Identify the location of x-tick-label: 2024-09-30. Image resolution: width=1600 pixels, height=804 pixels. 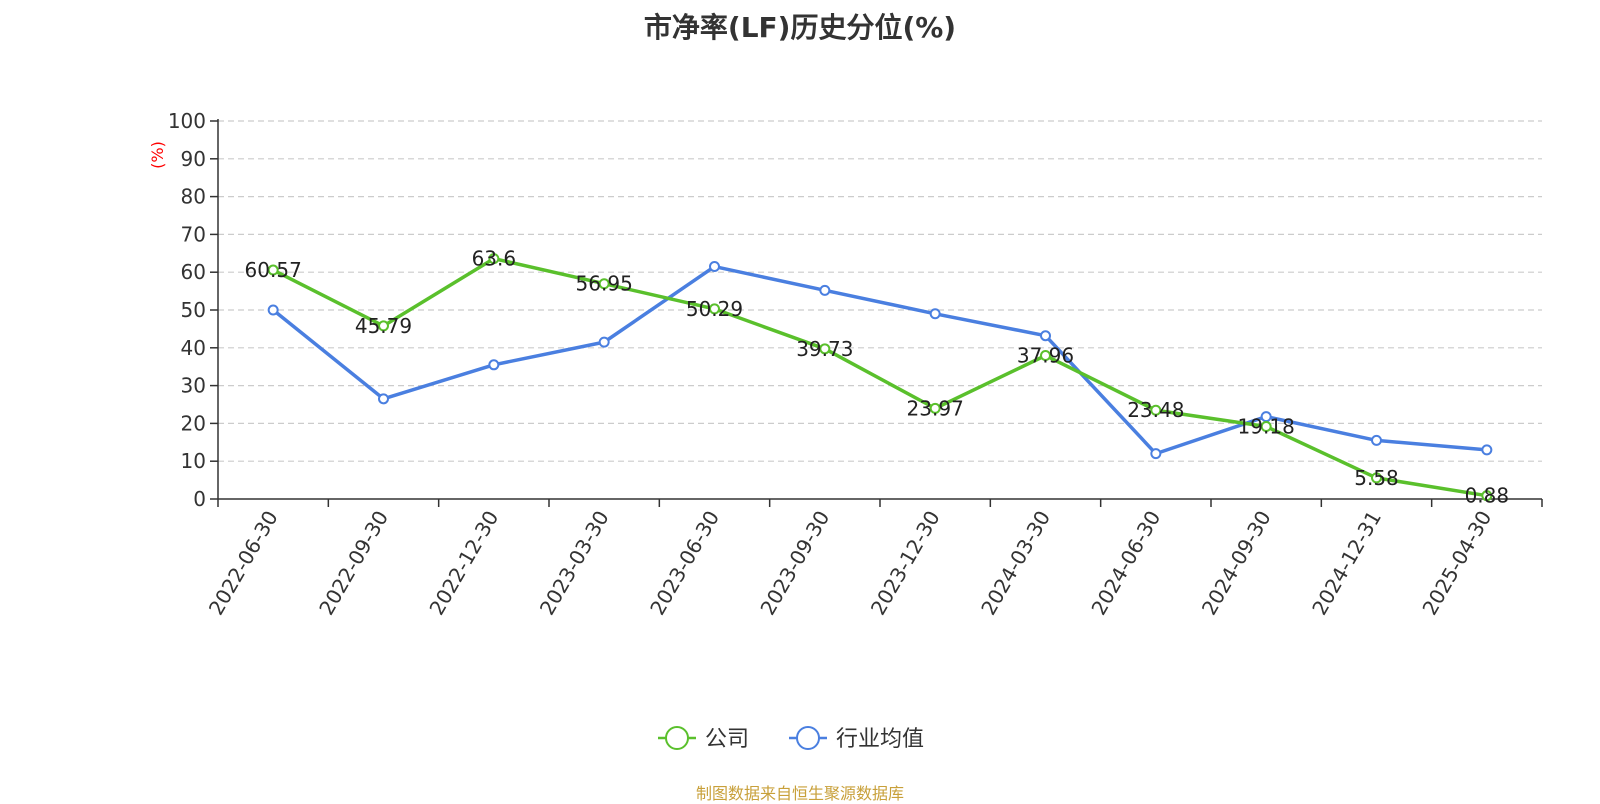
(1236, 563).